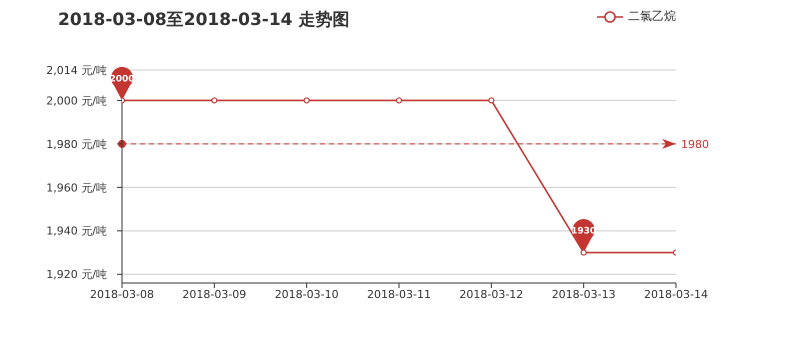 The height and width of the screenshot is (337, 798). I want to click on y-tick-label: 1,920 元/吨, so click(76, 275).